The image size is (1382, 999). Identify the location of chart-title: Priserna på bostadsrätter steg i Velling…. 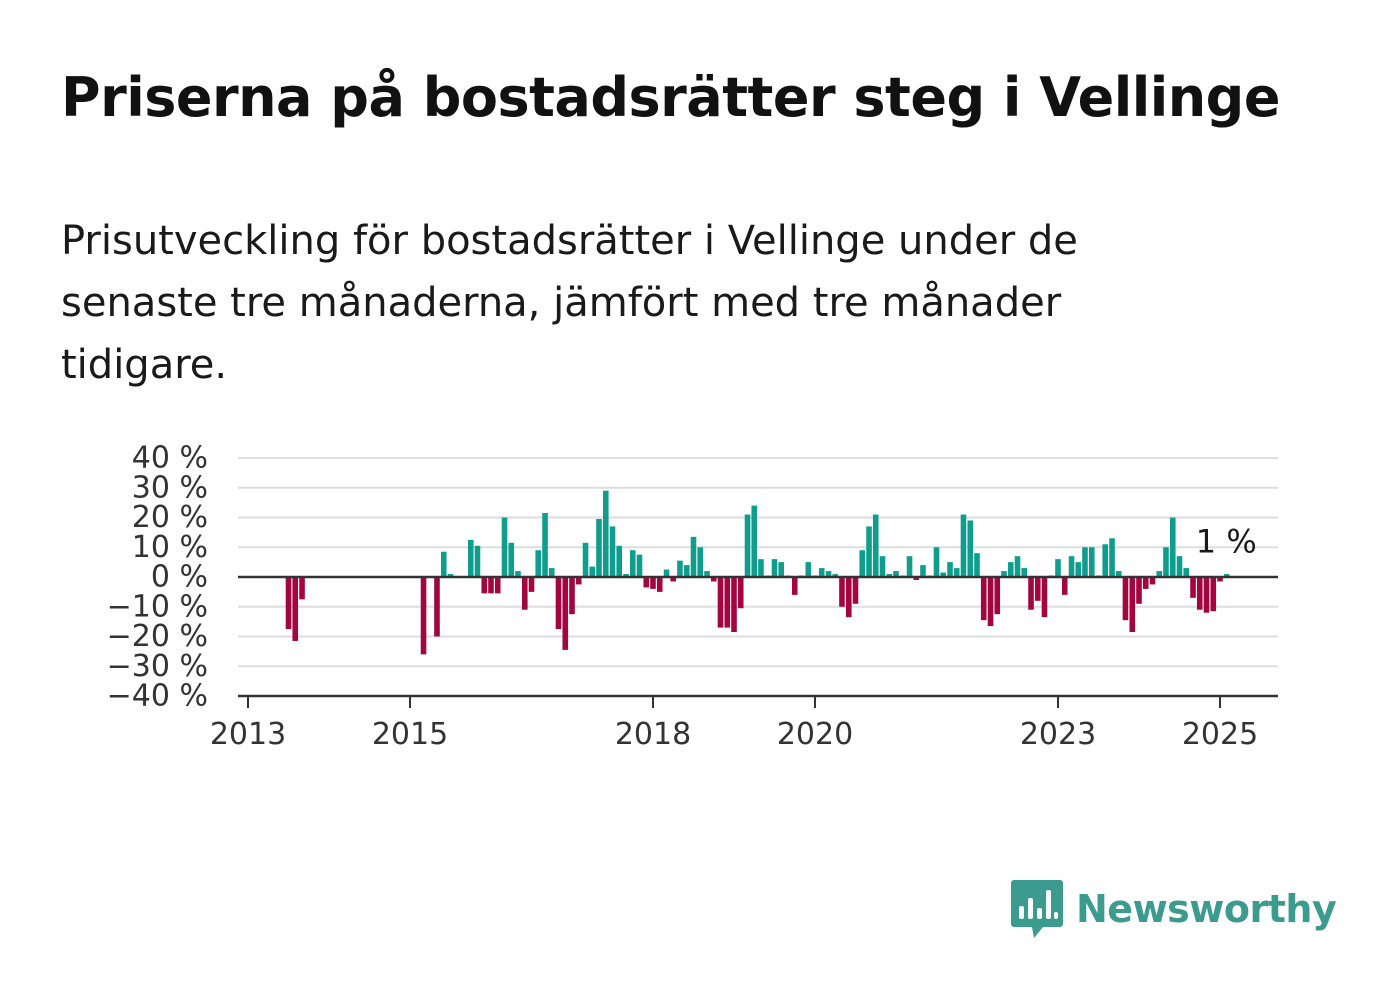
(670, 97).